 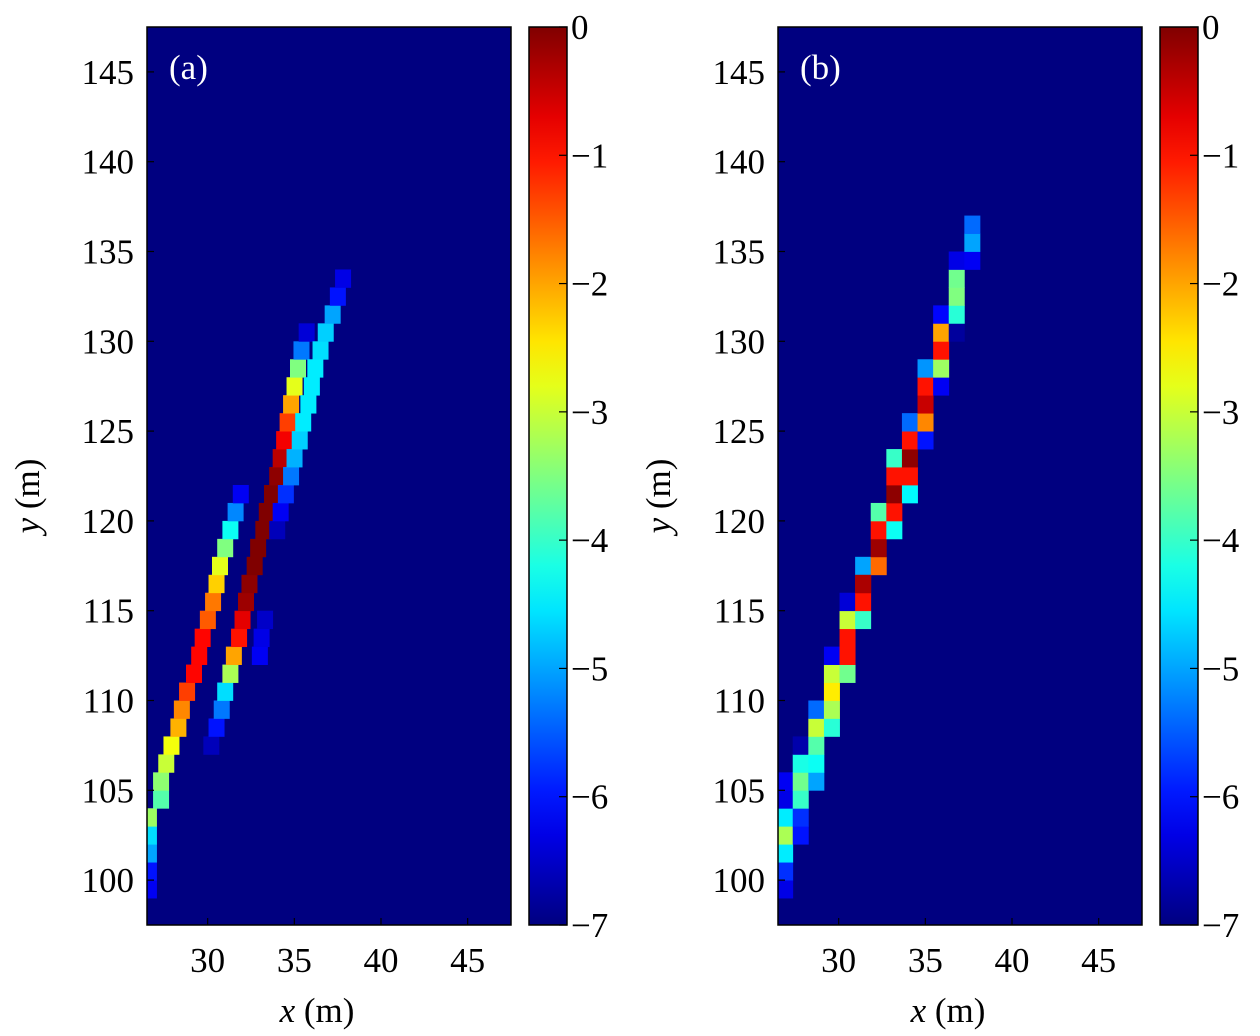 I want to click on colorbar-frame, so click(x=1179, y=476).